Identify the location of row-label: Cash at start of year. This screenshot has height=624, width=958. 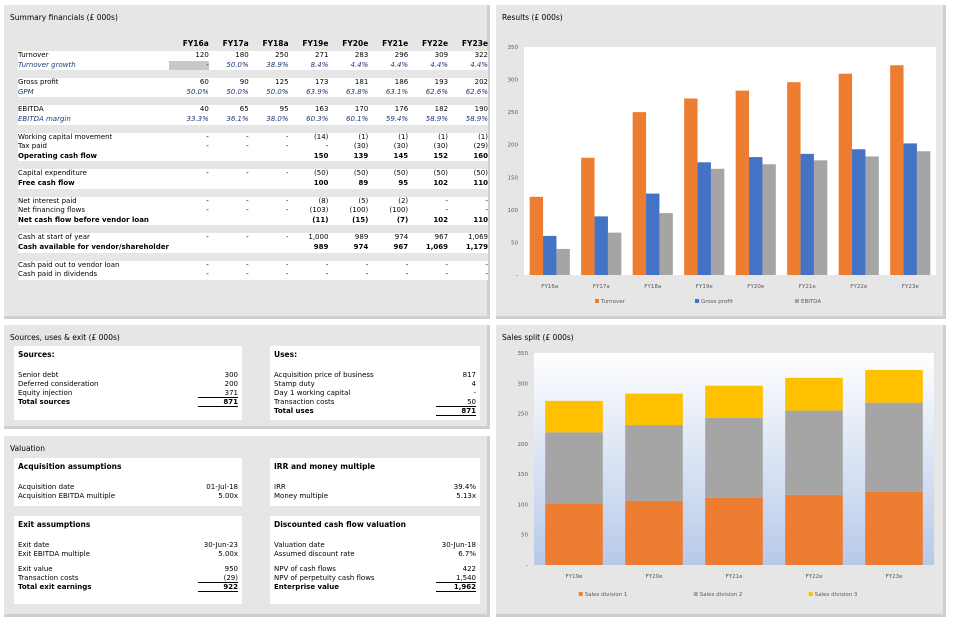
(93, 238).